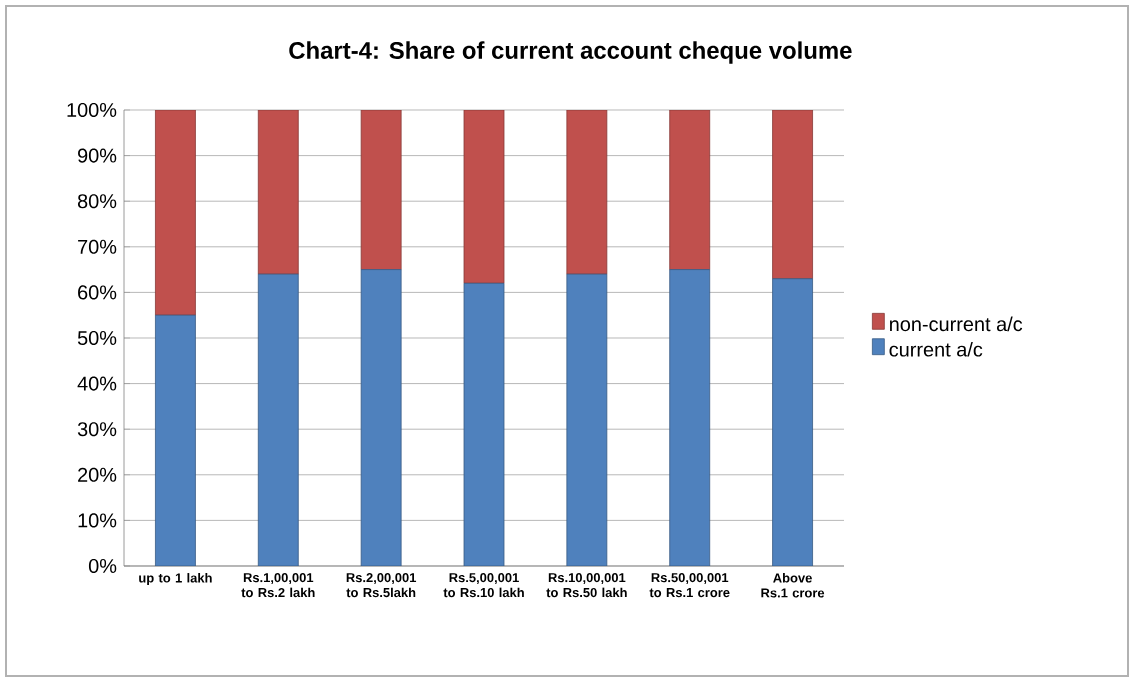 The image size is (1134, 682). I want to click on y-tick-label: 100%, so click(92, 110).